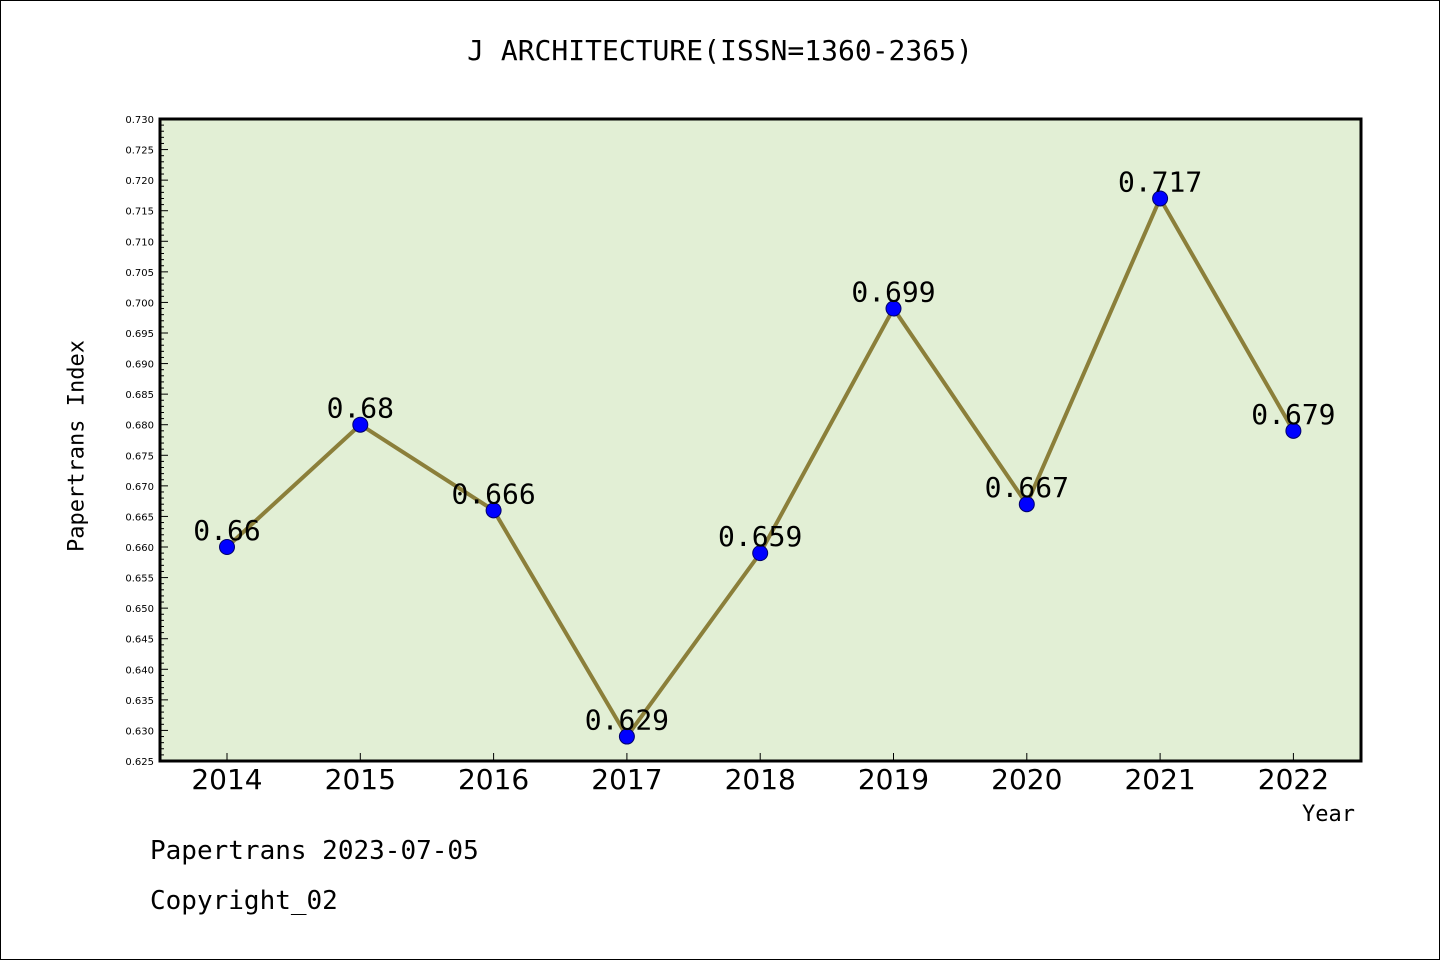  I want to click on y-tick-label: 0.730, so click(139, 120).